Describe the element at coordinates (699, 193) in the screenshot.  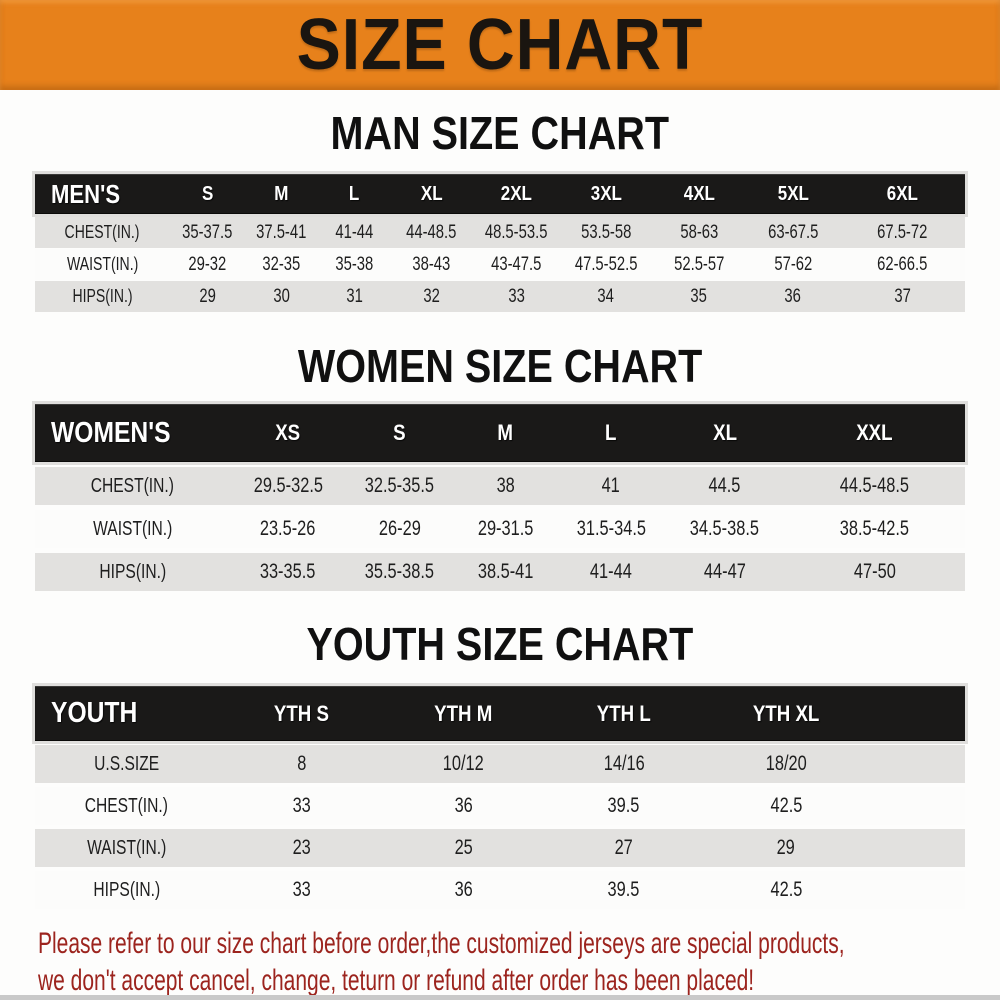
I see `column-header: 4XL` at that location.